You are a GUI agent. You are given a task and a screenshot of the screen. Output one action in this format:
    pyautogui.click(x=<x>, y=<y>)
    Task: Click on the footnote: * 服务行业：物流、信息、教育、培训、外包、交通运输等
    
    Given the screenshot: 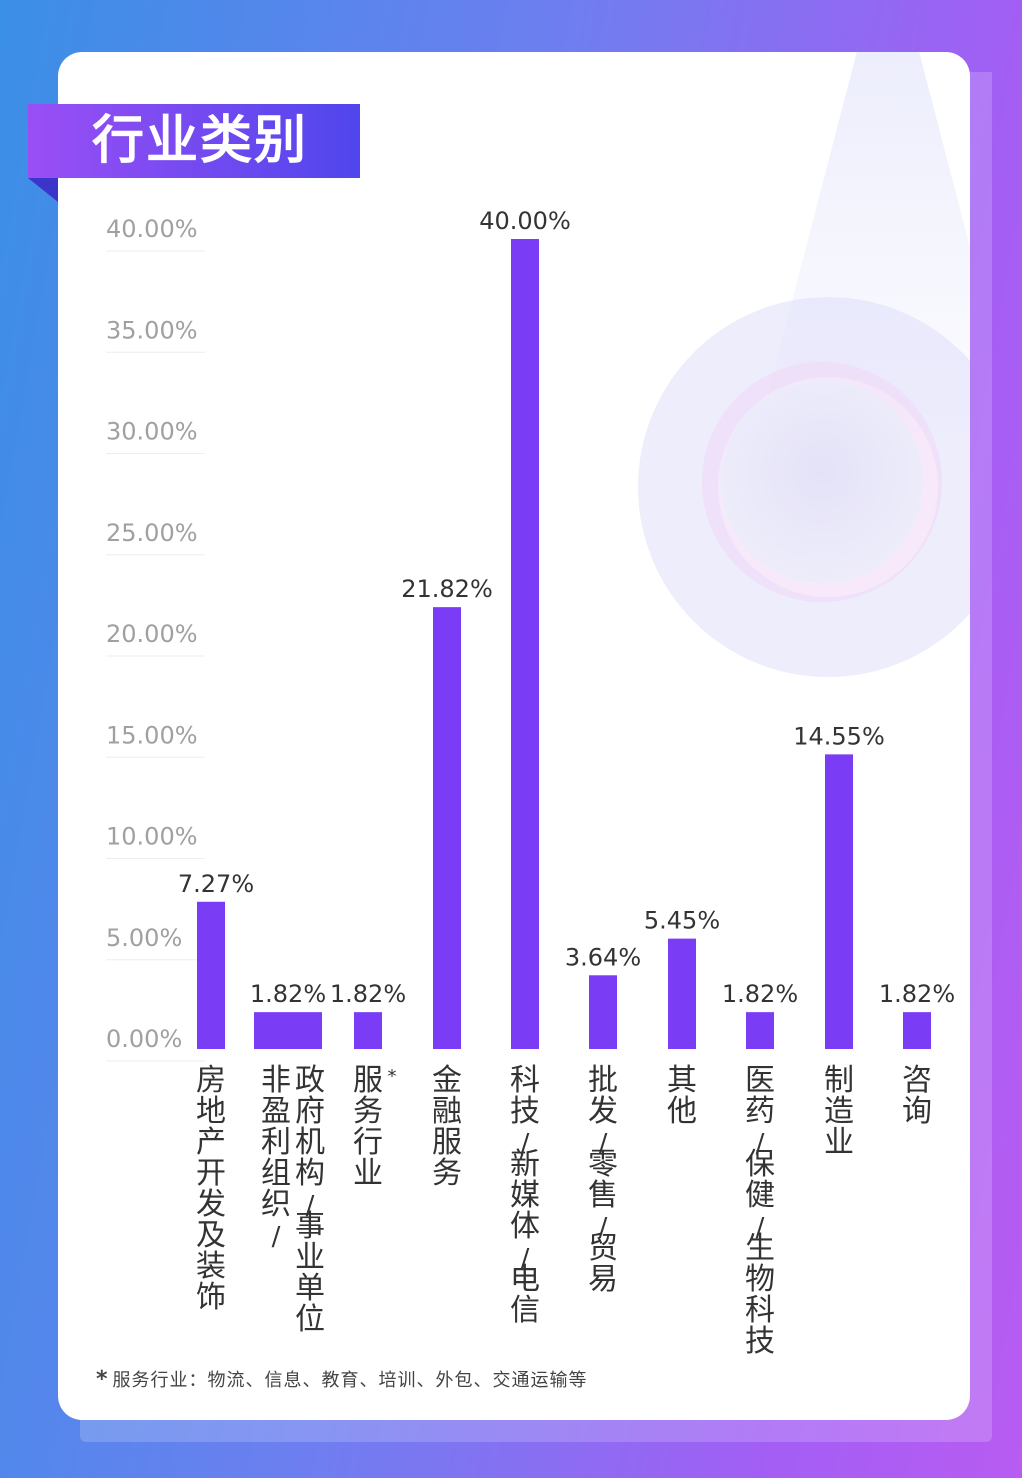 What is the action you would take?
    pyautogui.click(x=342, y=1379)
    